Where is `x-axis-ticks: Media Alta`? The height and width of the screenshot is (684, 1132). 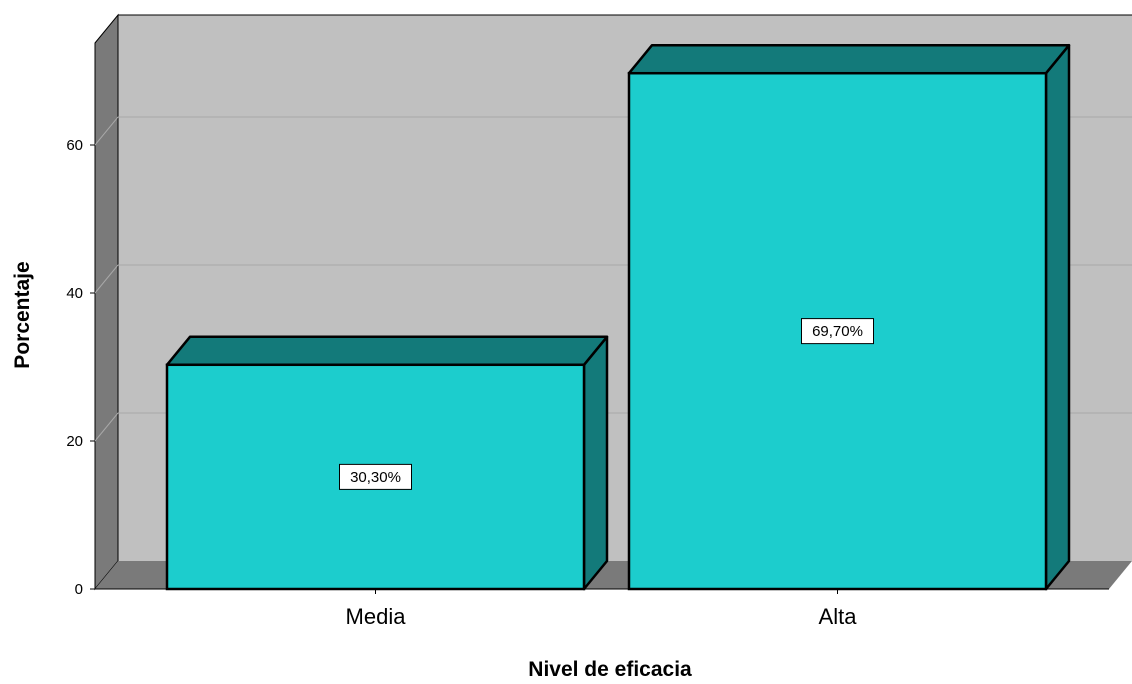 x-axis-ticks: Media Alta is located at coordinates (602, 609).